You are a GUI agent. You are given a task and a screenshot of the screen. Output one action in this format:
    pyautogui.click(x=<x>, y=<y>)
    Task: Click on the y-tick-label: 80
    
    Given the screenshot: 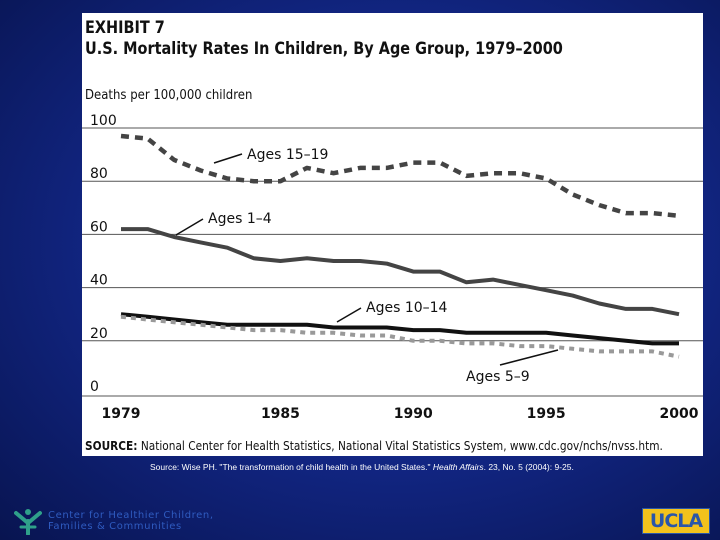 What is the action you would take?
    pyautogui.click(x=99, y=174)
    